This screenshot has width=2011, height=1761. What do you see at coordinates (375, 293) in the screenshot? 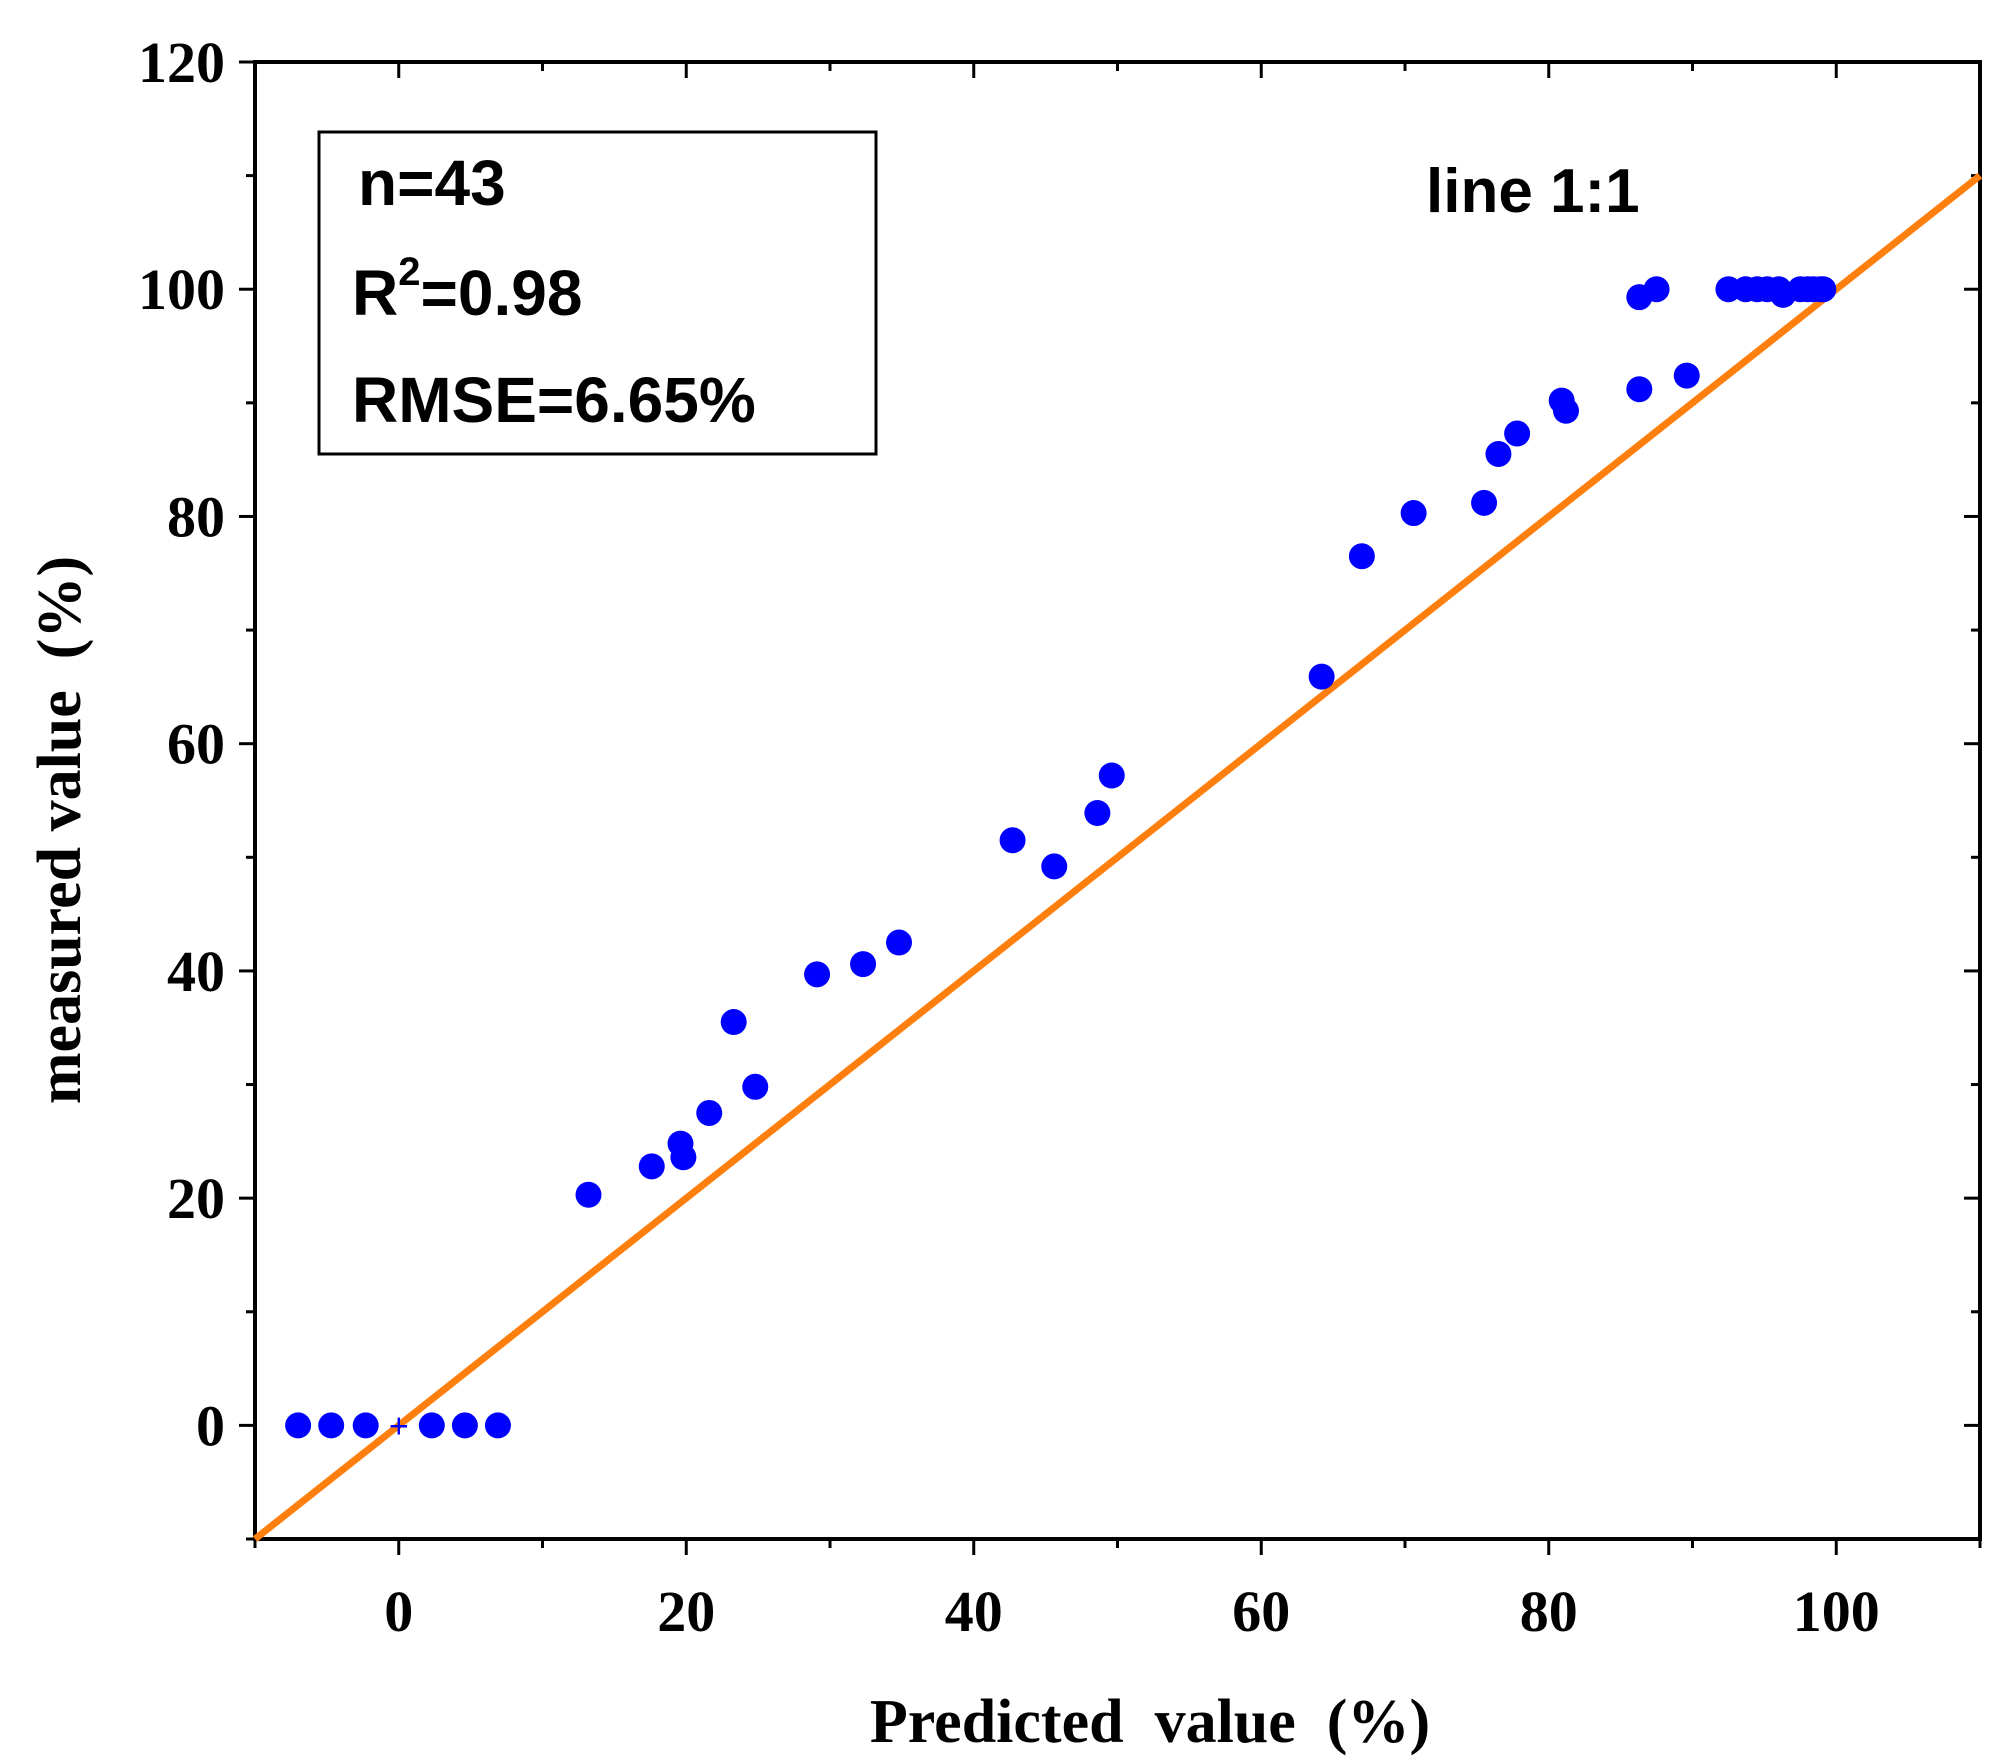
I see `stats-r2-prefix: R` at bounding box center [375, 293].